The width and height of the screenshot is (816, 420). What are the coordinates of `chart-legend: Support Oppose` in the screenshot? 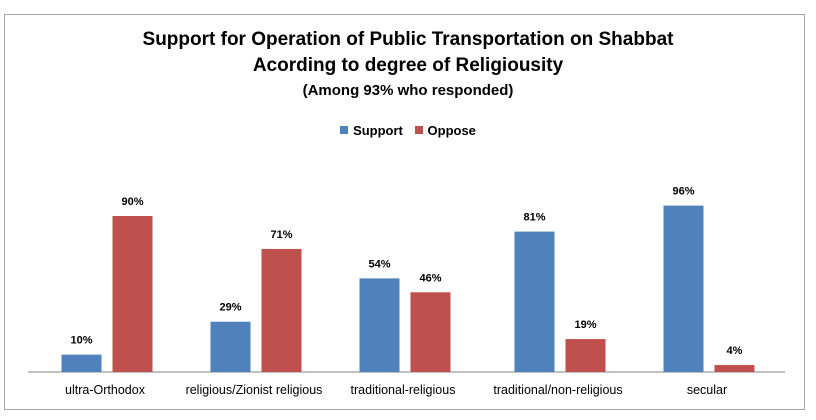 It's located at (408, 130).